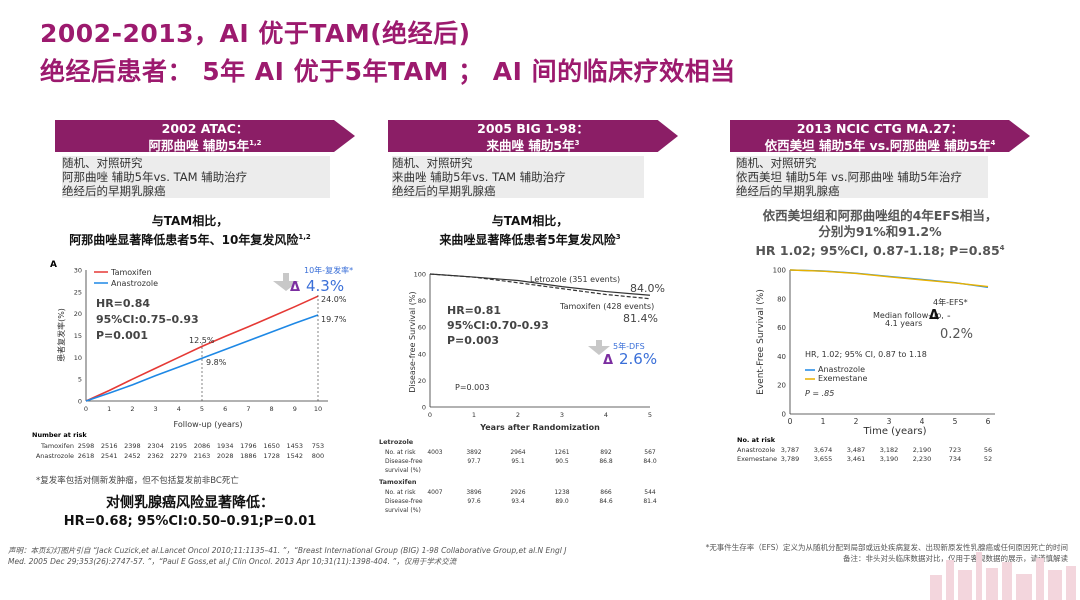 Image resolution: width=1080 pixels, height=600 pixels. I want to click on x-tick-label: 3, so click(889, 421).